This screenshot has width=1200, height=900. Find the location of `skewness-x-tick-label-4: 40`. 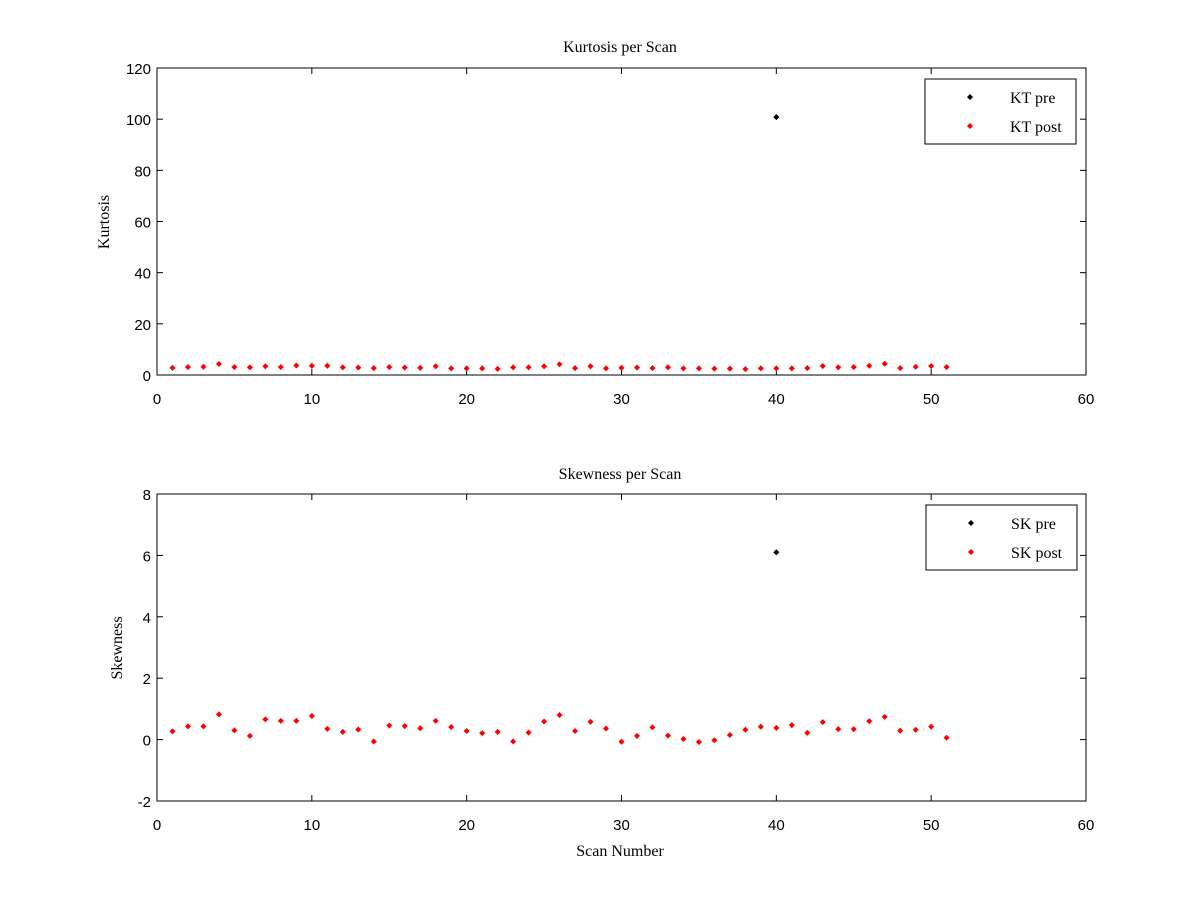

skewness-x-tick-label-4: 40 is located at coordinates (776, 825).